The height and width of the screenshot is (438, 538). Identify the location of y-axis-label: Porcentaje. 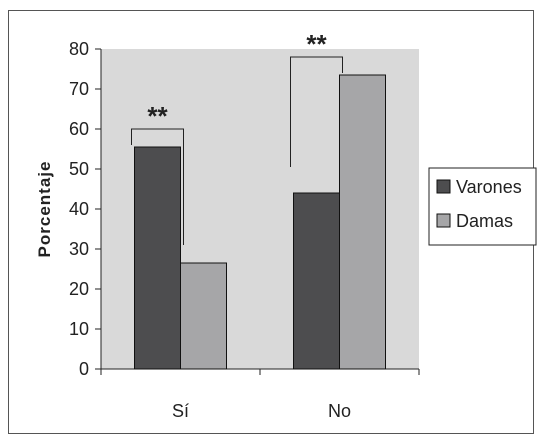
(44, 209).